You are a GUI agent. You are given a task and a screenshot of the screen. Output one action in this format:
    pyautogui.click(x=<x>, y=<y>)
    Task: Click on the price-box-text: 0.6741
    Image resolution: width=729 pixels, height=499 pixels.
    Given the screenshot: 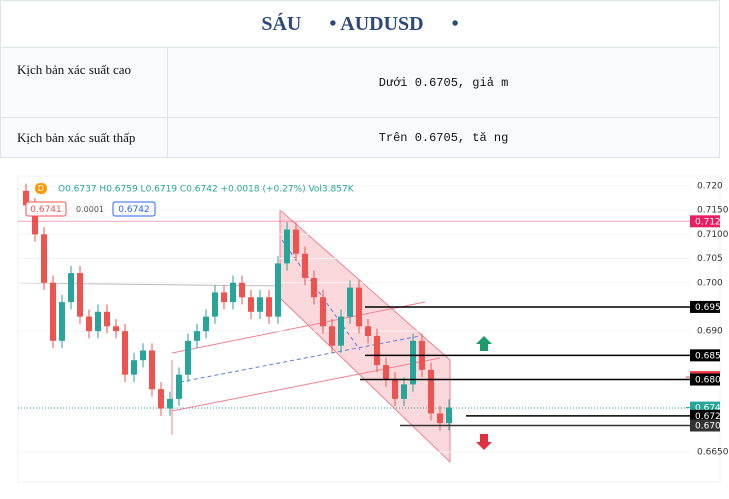 What is the action you would take?
    pyautogui.click(x=46, y=210)
    